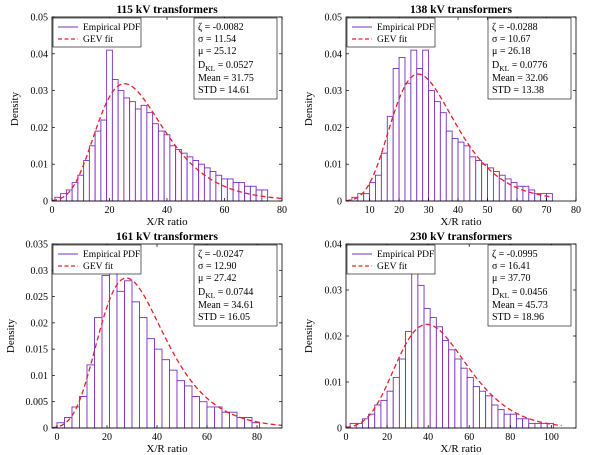 Image resolution: width=590 pixels, height=455 pixels. What do you see at coordinates (40, 271) in the screenshot?
I see `y-tick-label: 0.03` at bounding box center [40, 271].